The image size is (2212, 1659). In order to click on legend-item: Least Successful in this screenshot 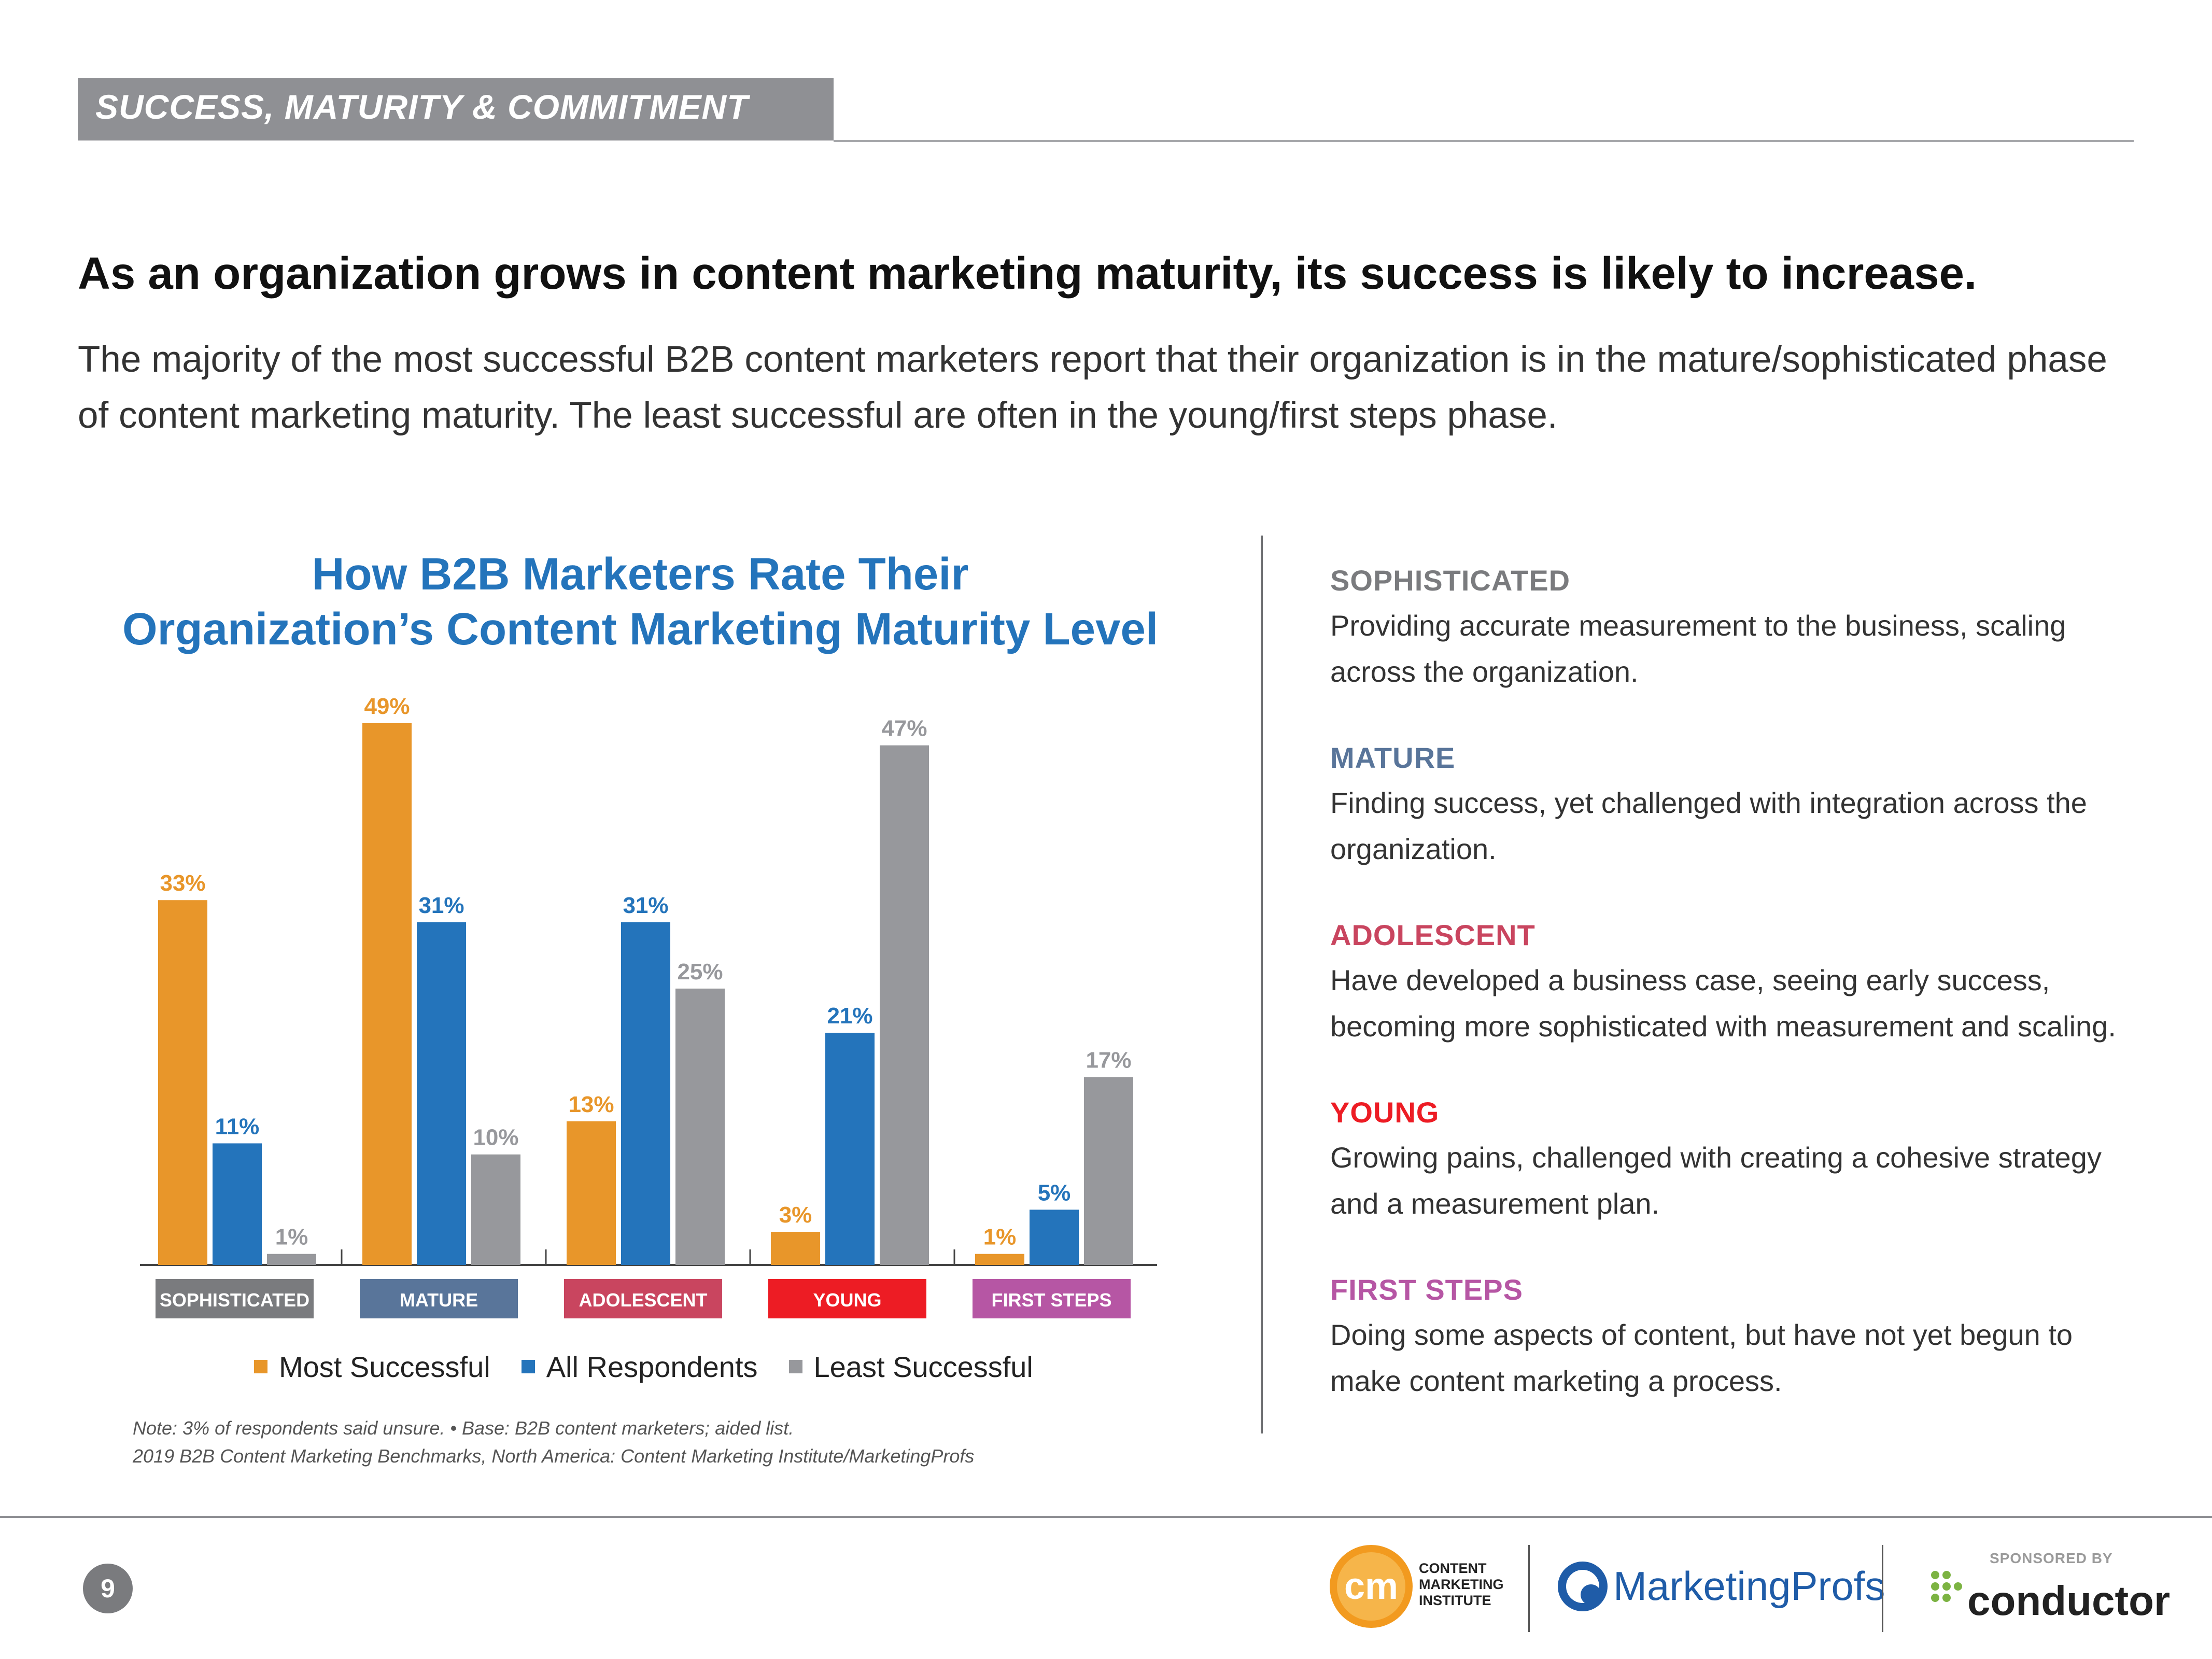, I will do `click(910, 1367)`.